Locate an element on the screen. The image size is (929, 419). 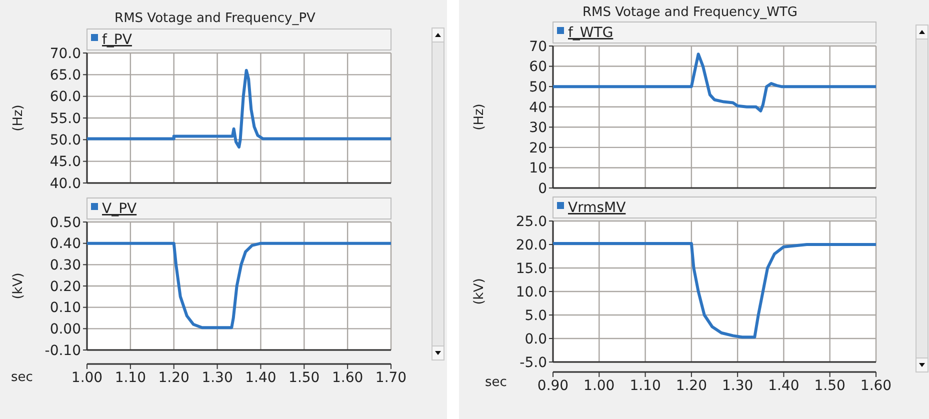
y-tick-label: 0.0 is located at coordinates (535, 339).